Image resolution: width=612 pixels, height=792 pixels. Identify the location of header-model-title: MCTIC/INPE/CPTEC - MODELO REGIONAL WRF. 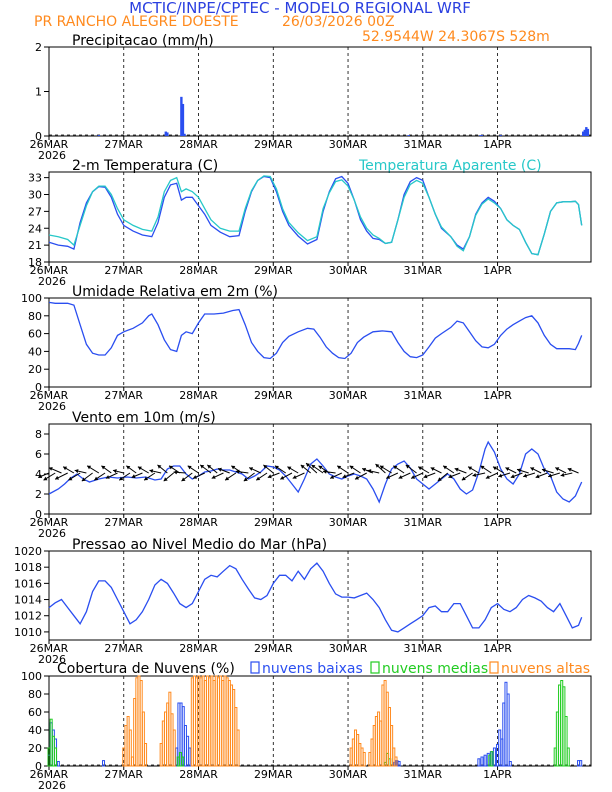
(300, 8).